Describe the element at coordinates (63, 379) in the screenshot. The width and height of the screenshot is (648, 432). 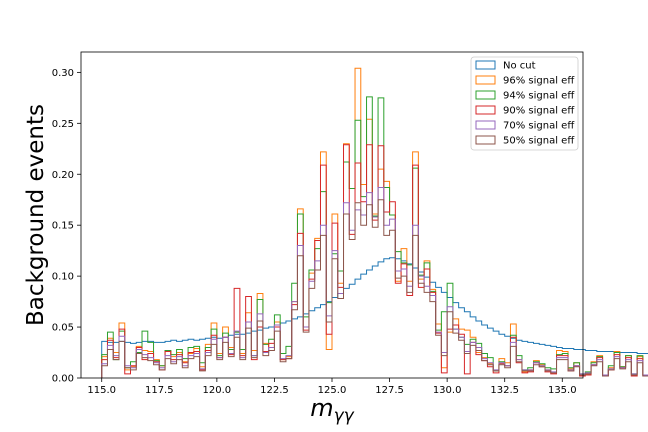
I see `y-tick-label: 0.00` at that location.